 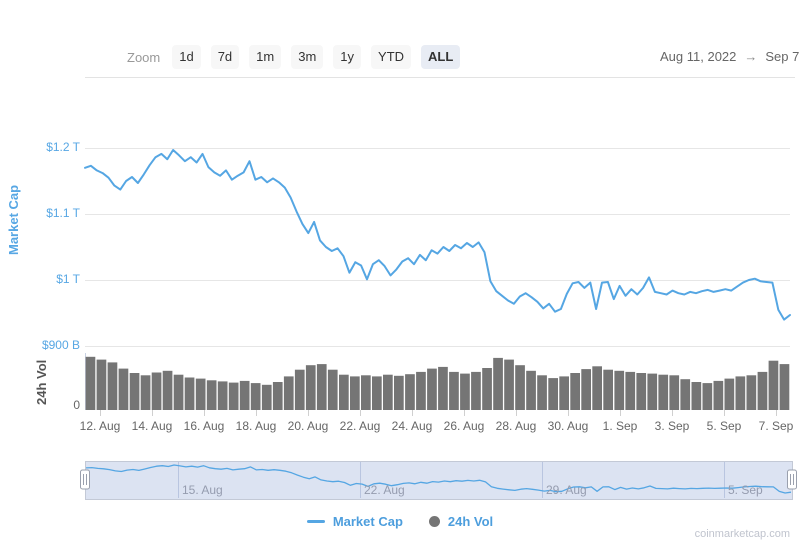 I want to click on legend: Market Cap 24h Vol, so click(x=400, y=521).